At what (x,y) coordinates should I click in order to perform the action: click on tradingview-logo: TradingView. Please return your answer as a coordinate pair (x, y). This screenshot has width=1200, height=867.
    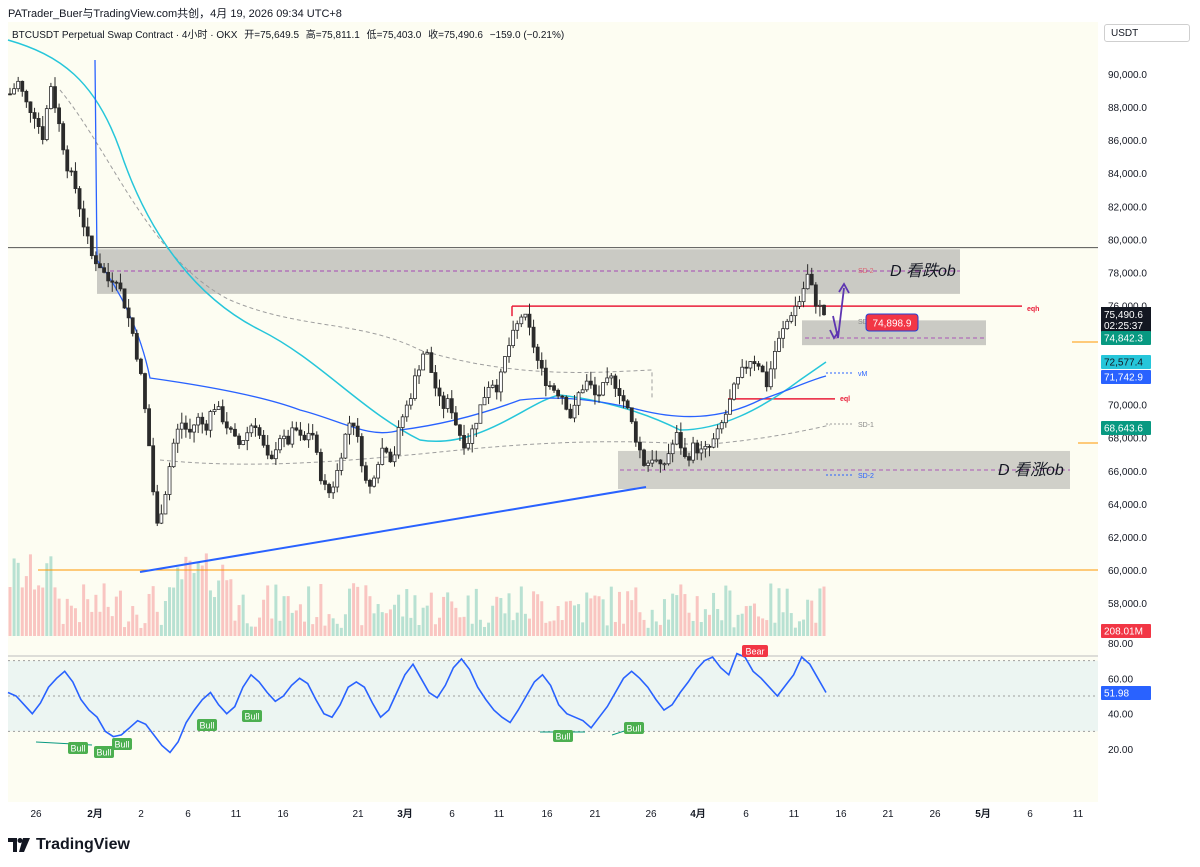
    Looking at the image, I should click on (69, 845).